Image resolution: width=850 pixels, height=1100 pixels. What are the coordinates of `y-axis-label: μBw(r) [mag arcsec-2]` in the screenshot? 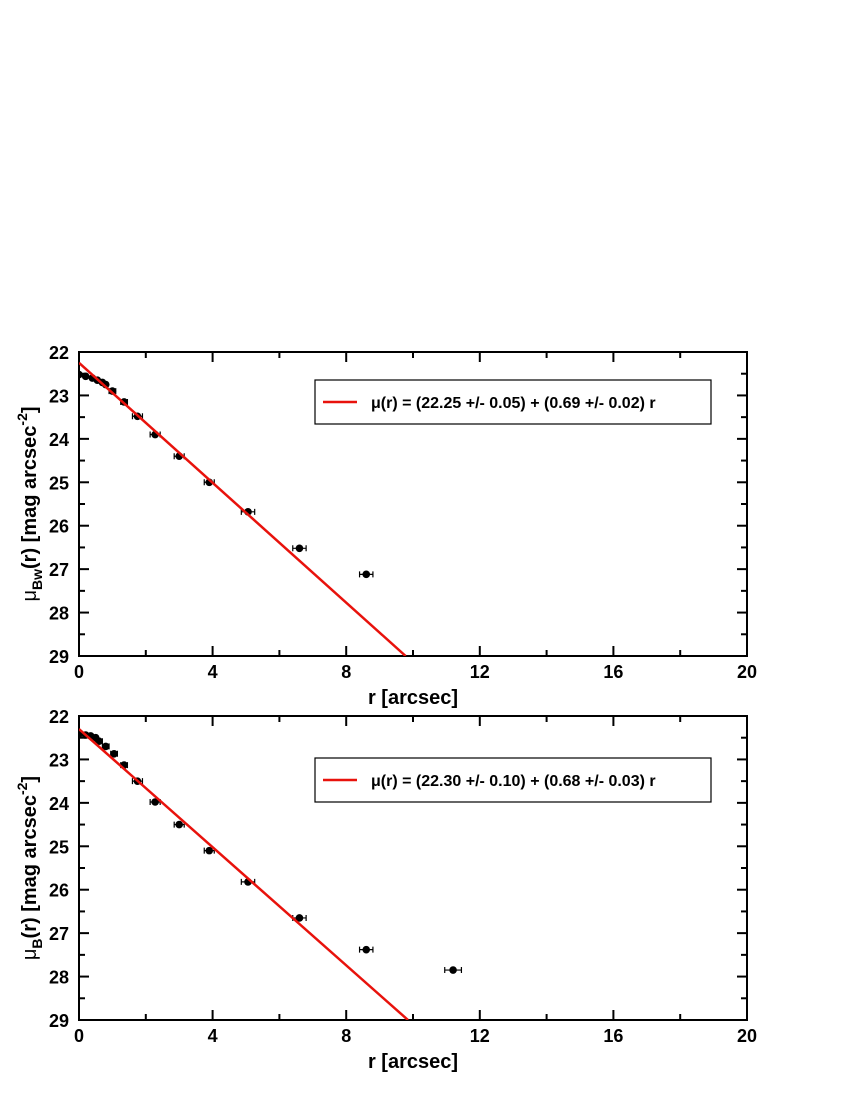 It's located at (29, 503).